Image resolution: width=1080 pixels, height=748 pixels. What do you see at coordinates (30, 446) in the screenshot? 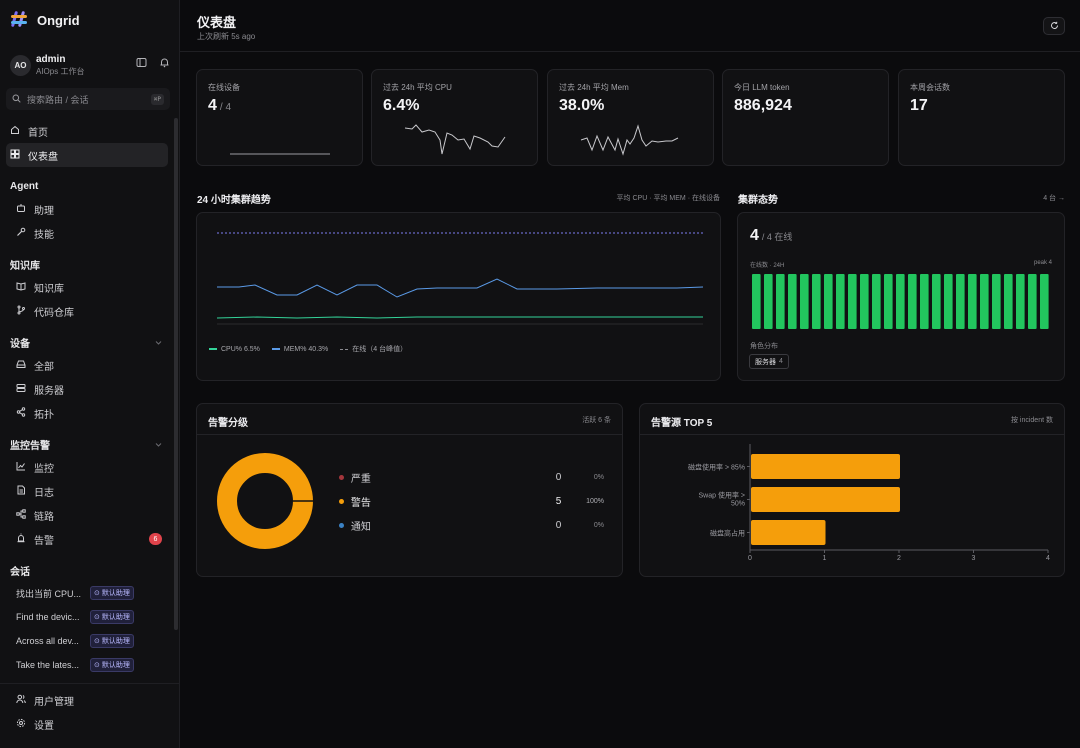
I see `section-label: 监控告警` at bounding box center [30, 446].